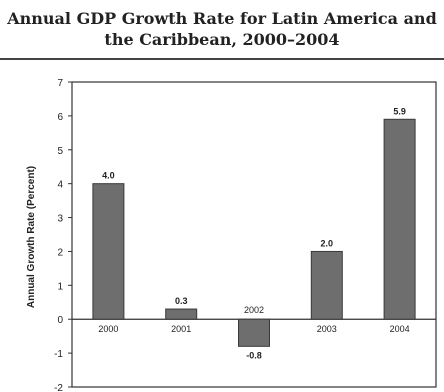 This screenshot has height=392, width=444. I want to click on data-label-2004: 5.9, so click(399, 111).